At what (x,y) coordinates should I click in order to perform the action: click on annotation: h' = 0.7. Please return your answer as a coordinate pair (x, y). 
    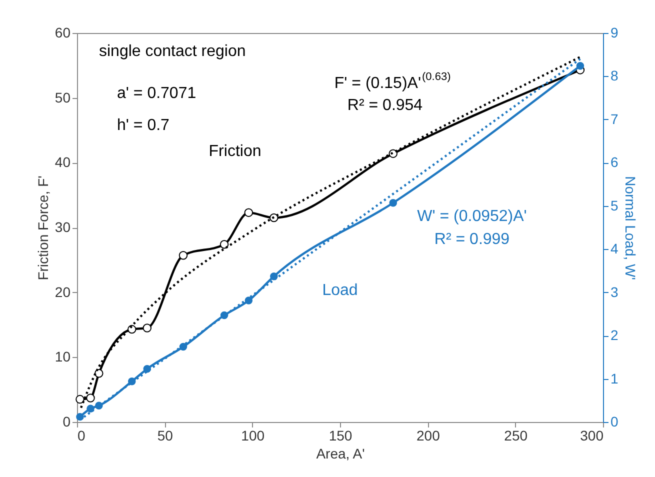
    Looking at the image, I should click on (143, 125).